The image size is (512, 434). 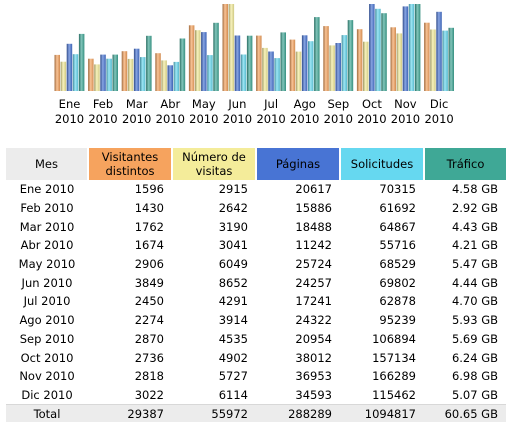 I want to click on table-total-row: Total 29387 55972 288289 1094817 60.65 GB, so click(x=256, y=413).